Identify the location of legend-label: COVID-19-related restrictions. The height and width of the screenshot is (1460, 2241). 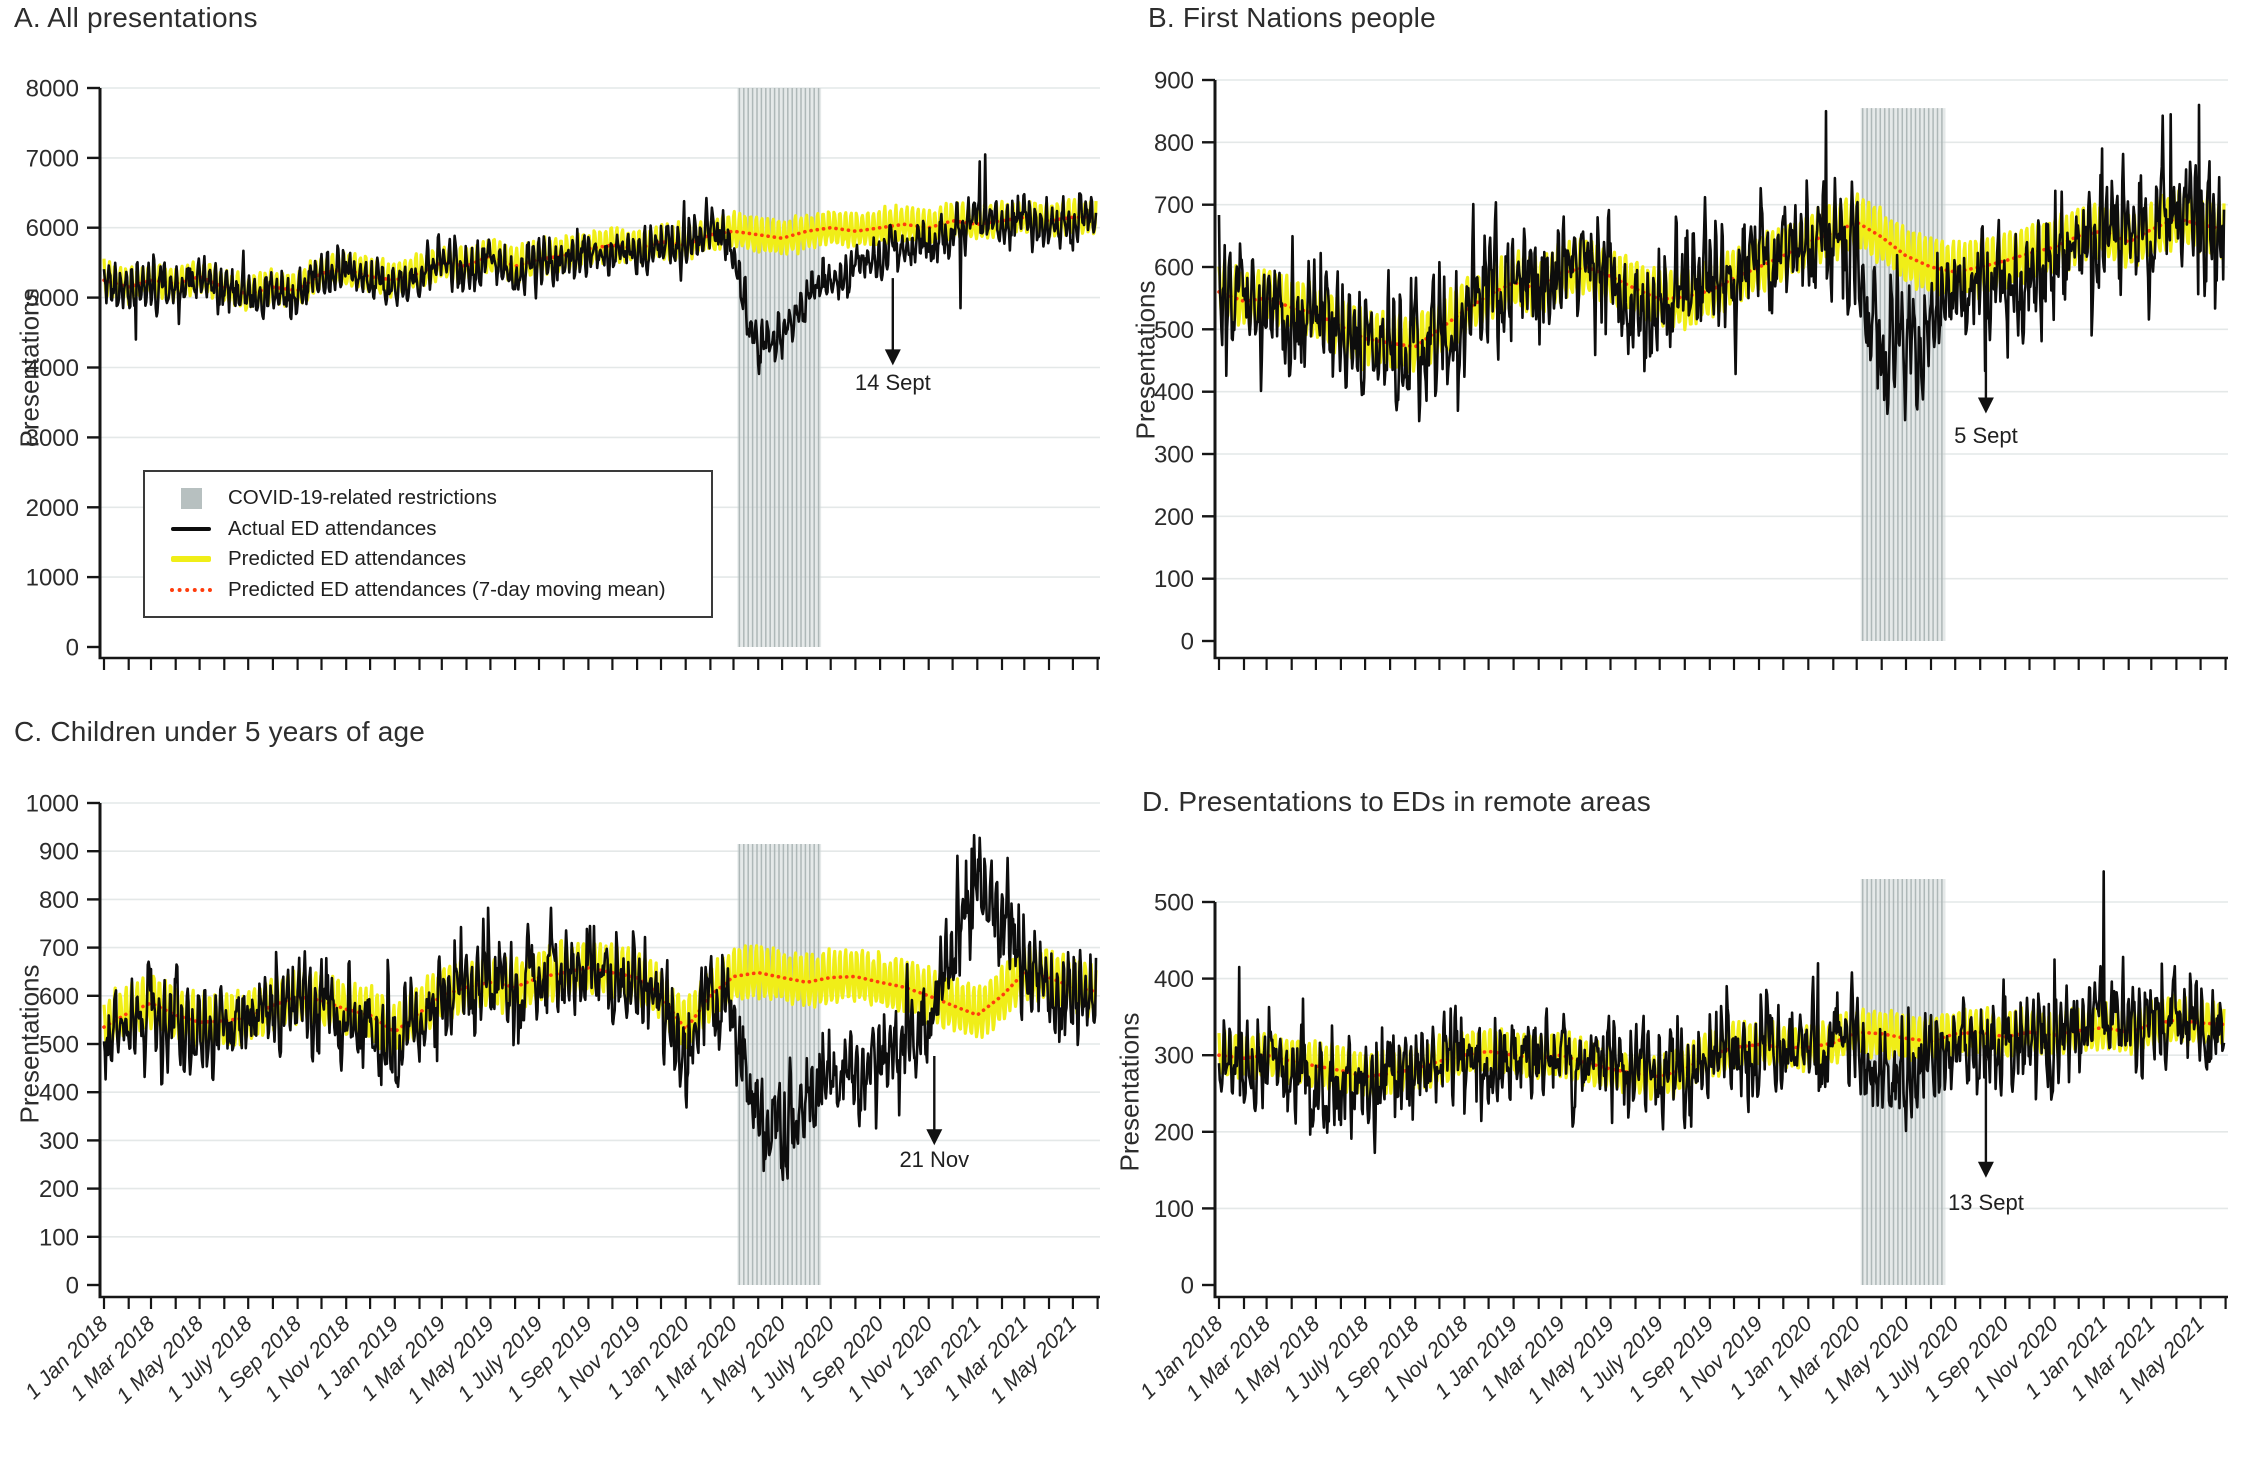
(362, 498).